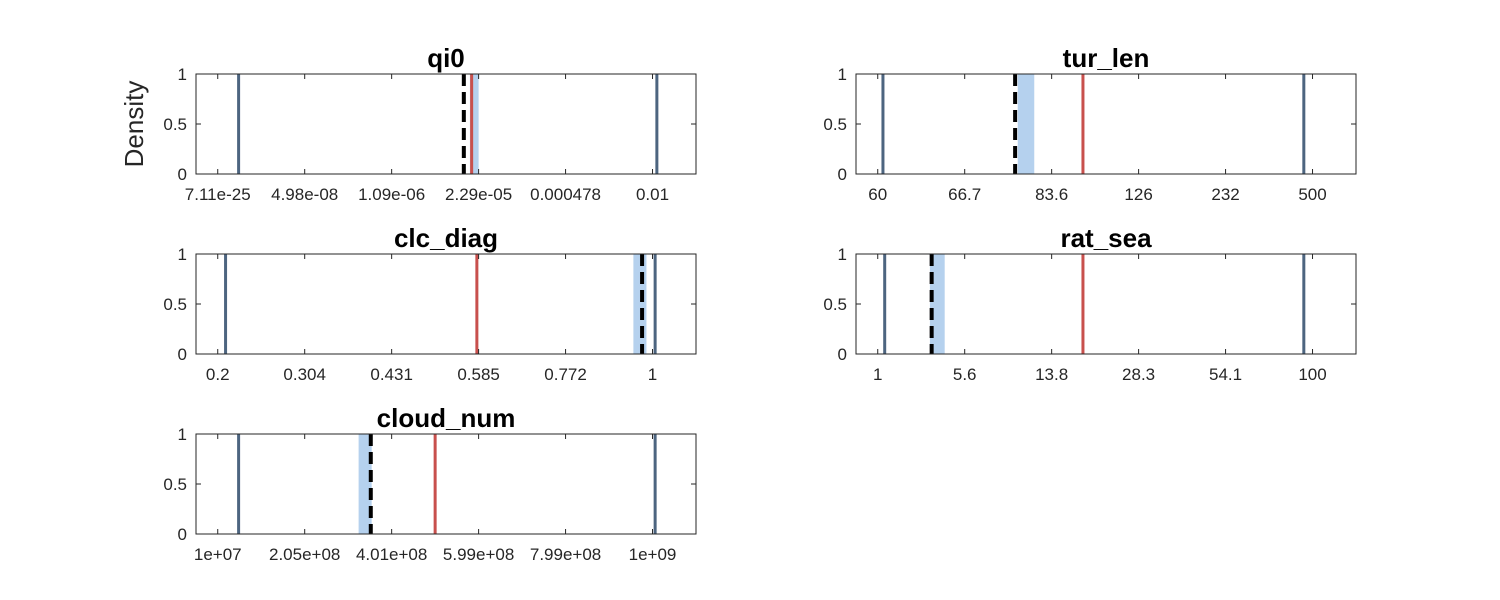 The width and height of the screenshot is (1500, 600). What do you see at coordinates (446, 238) in the screenshot?
I see `subplot-title: clc_diag` at bounding box center [446, 238].